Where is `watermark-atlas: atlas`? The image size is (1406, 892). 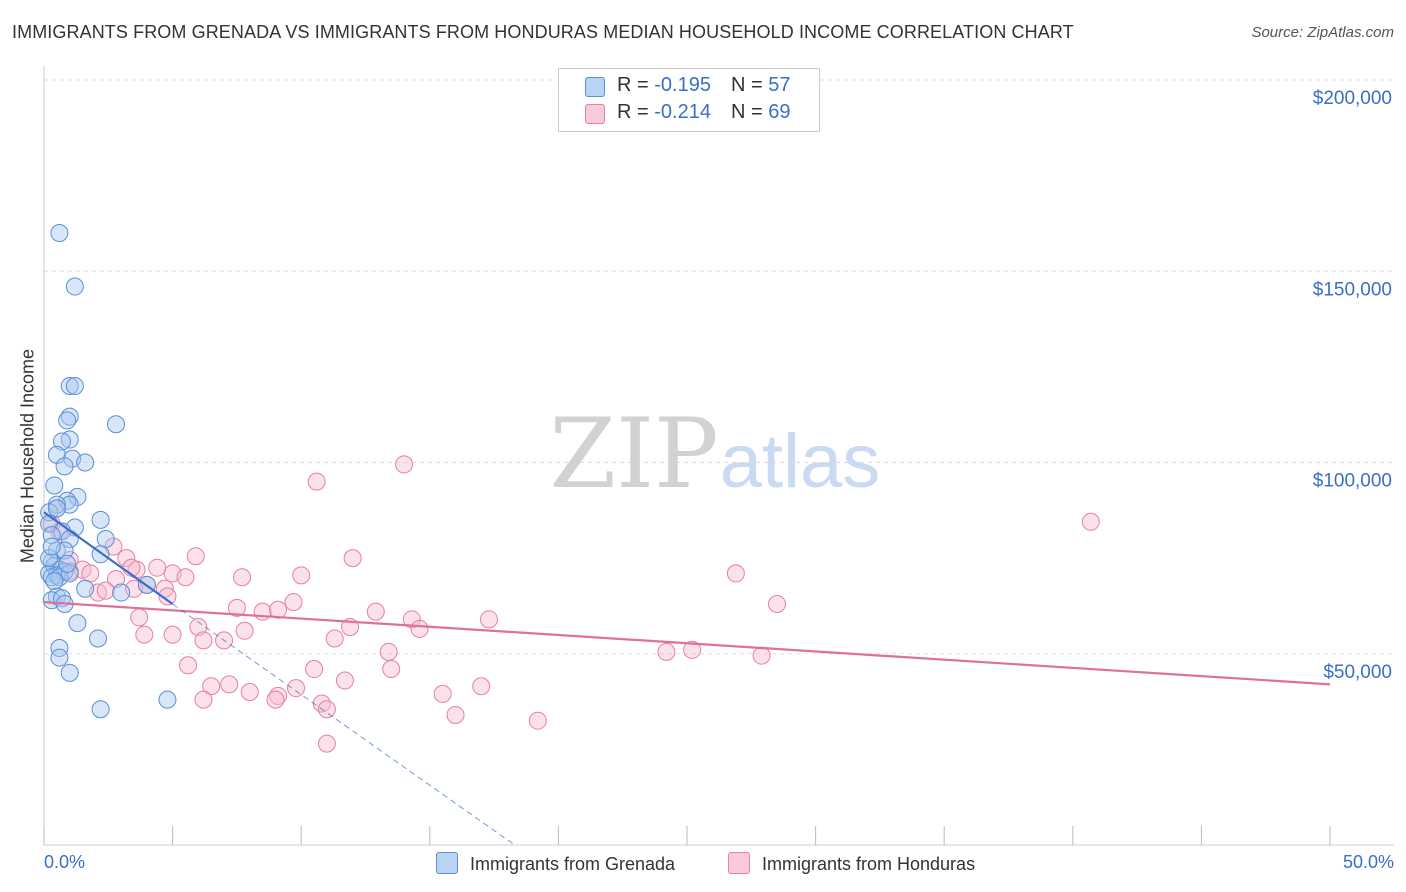 watermark-atlas: atlas is located at coordinates (800, 461).